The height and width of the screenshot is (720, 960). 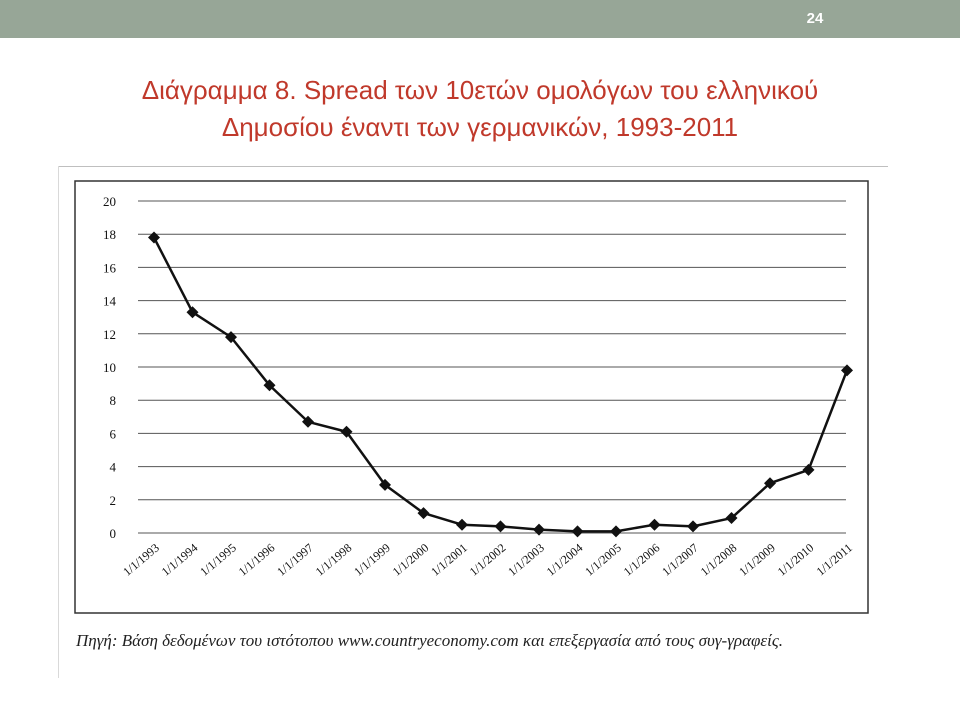 What do you see at coordinates (815, 18) in the screenshot?
I see `page-number: 24` at bounding box center [815, 18].